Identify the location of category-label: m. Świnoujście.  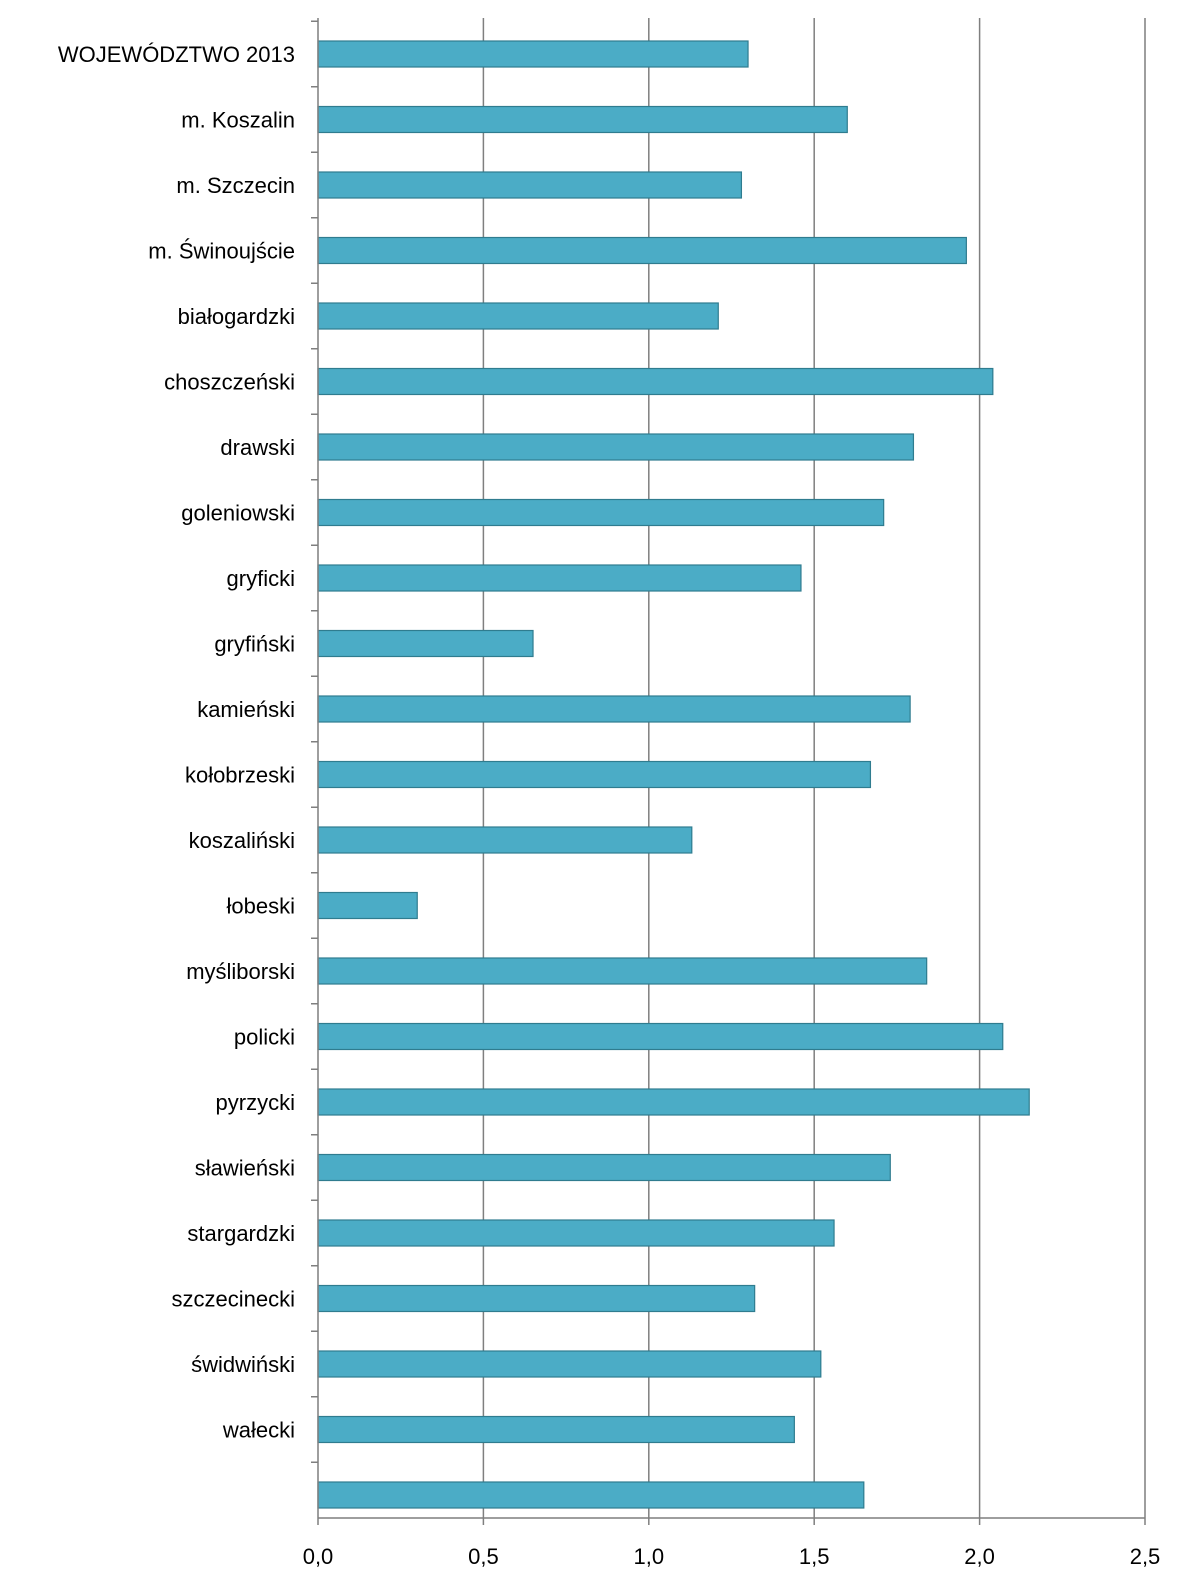
(221, 251).